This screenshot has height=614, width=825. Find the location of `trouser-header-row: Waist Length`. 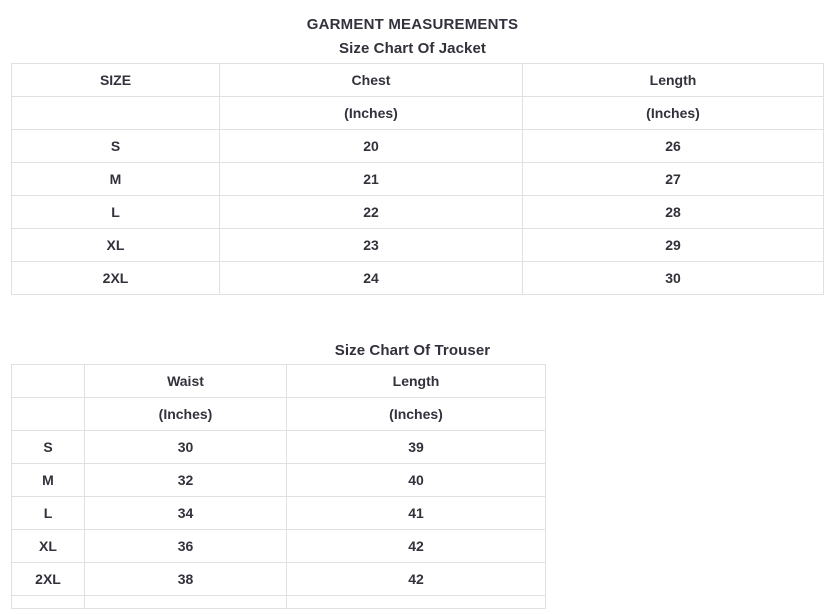

trouser-header-row: Waist Length is located at coordinates (278, 381).